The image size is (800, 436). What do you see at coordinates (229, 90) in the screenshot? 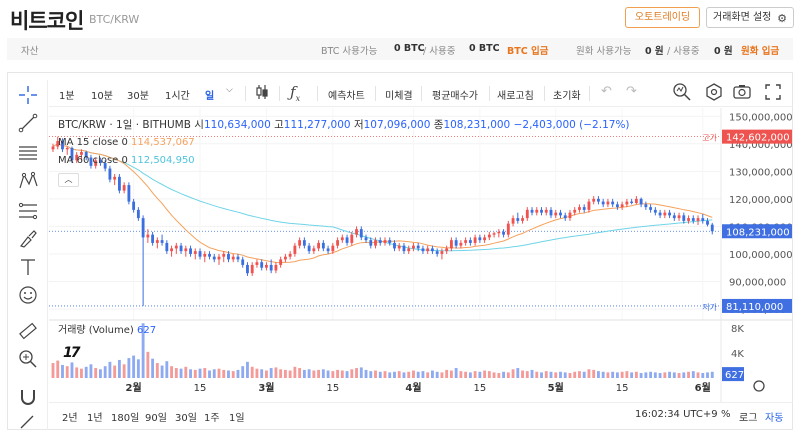
I see `chevron-down-icon: ⌵` at bounding box center [229, 90].